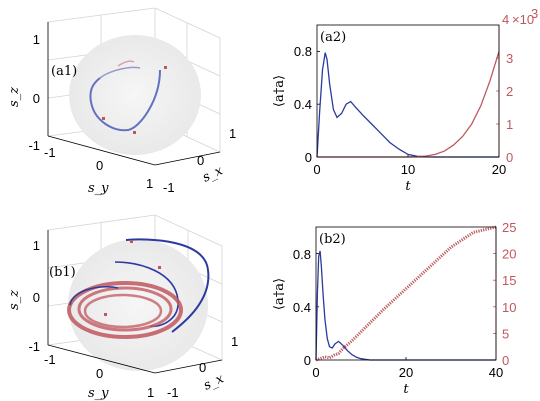 The width and height of the screenshot is (540, 401). Describe the element at coordinates (509, 280) in the screenshot. I see `b2-ry-tick-3: 15` at that location.